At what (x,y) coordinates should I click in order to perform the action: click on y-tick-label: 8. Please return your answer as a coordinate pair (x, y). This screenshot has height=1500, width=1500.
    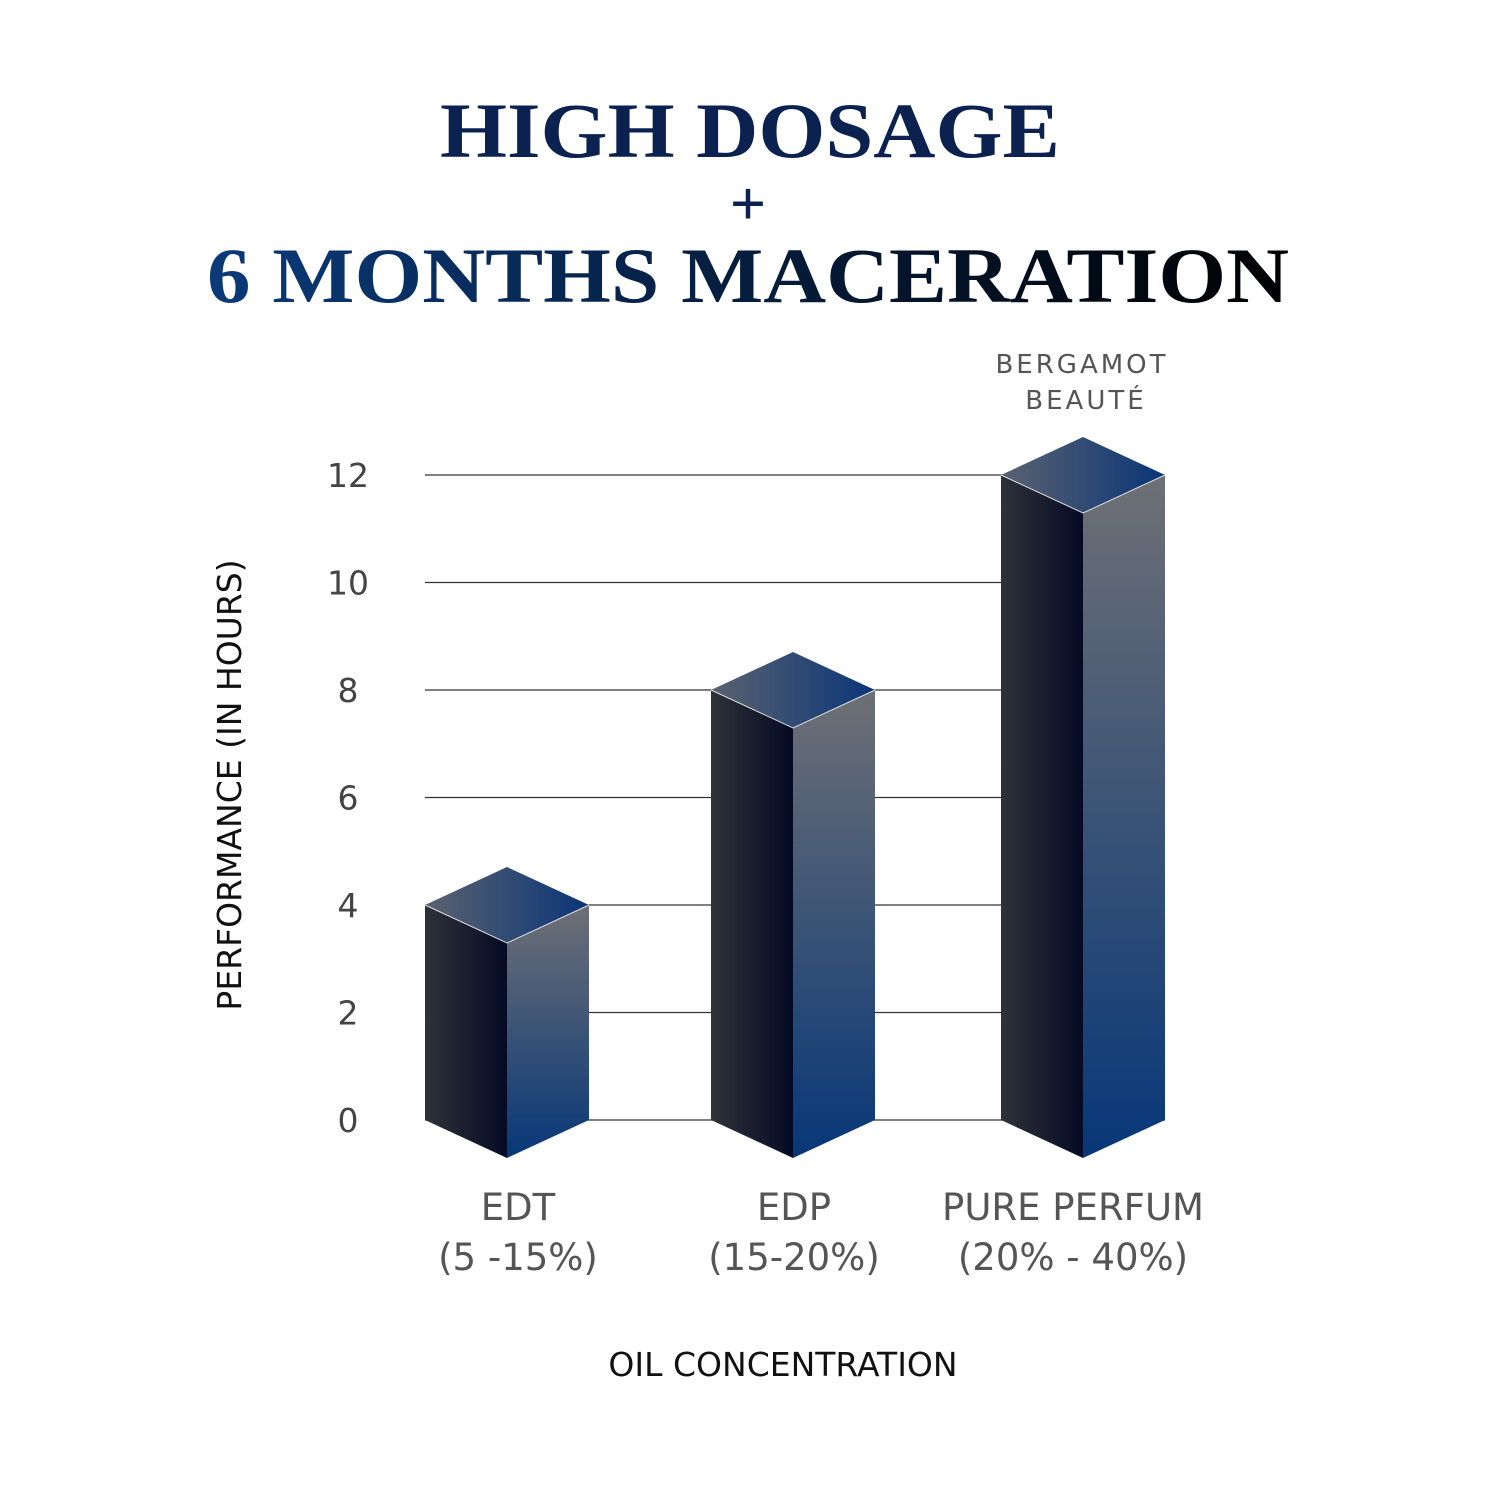
    Looking at the image, I should click on (348, 690).